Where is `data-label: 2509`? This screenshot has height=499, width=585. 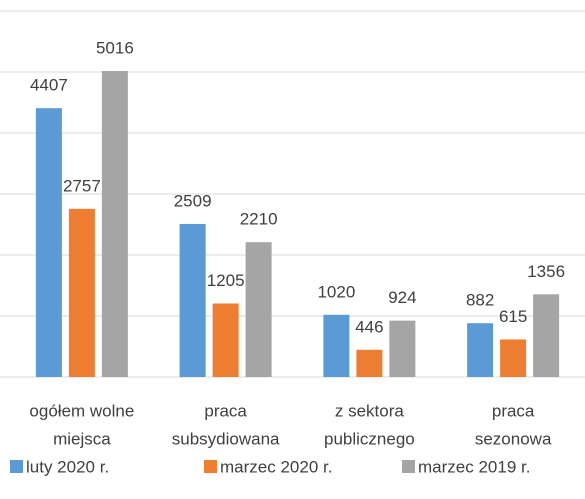 data-label: 2509 is located at coordinates (193, 200).